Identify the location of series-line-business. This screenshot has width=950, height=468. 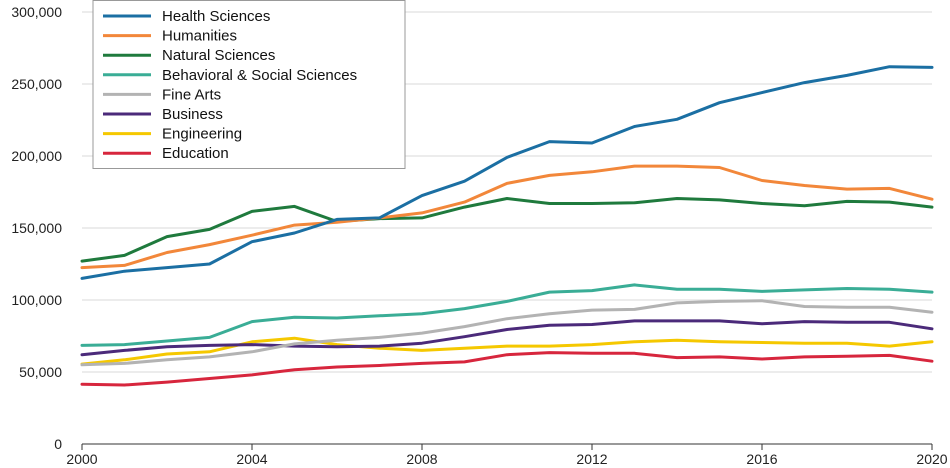
(507, 338).